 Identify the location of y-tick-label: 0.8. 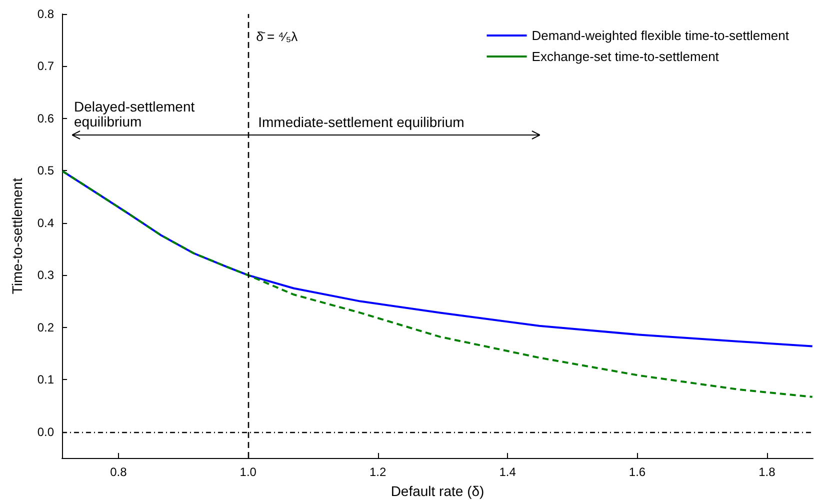
(45, 14).